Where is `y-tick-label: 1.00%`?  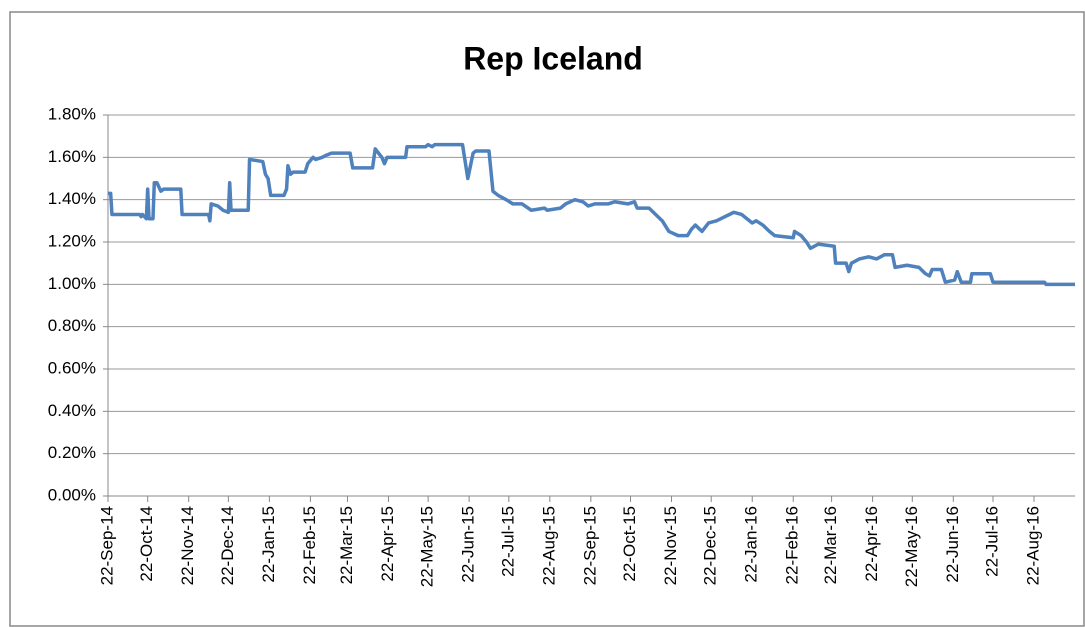
y-tick-label: 1.00% is located at coordinates (72, 283).